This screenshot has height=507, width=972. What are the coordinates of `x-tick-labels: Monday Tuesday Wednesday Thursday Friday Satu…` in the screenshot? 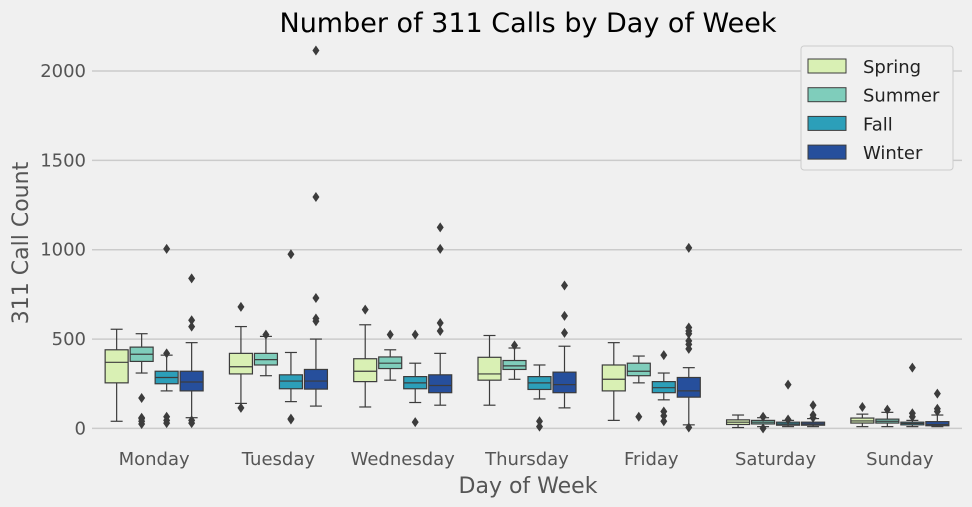 It's located at (526, 459).